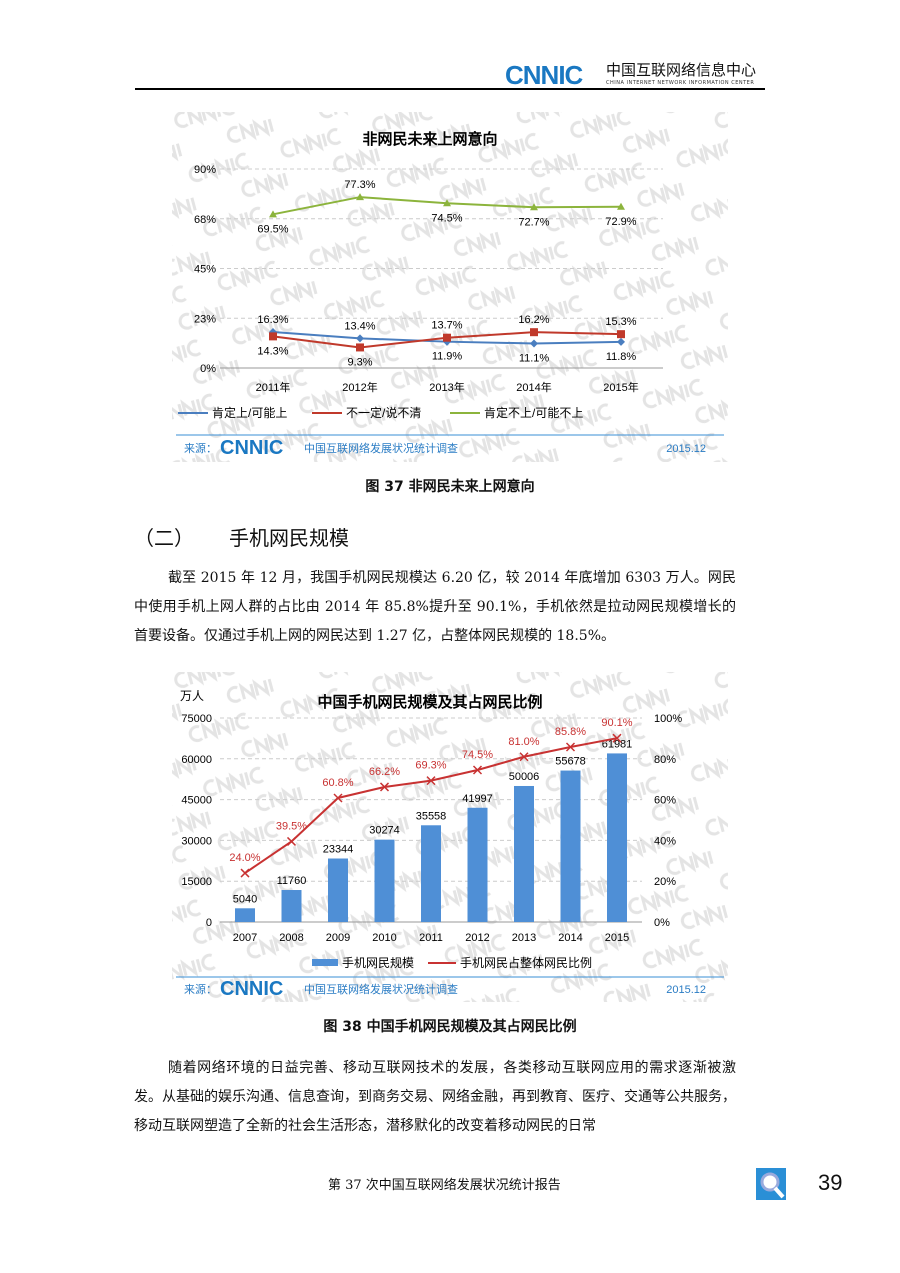  Describe the element at coordinates (289, 538) in the screenshot. I see `section-title: 手机网民规模` at that location.